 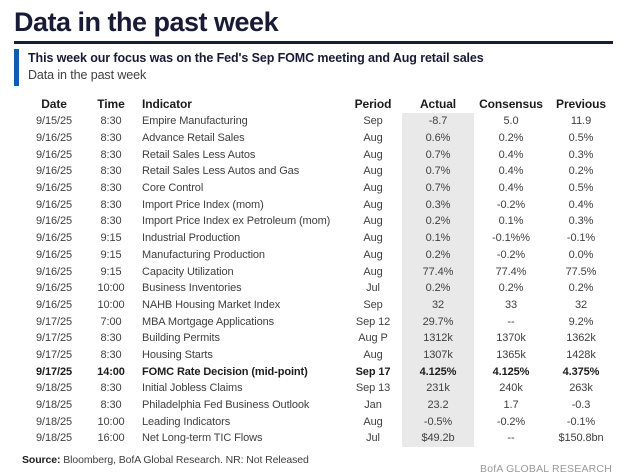 I want to click on cell-consensus: 1.7, so click(x=511, y=405).